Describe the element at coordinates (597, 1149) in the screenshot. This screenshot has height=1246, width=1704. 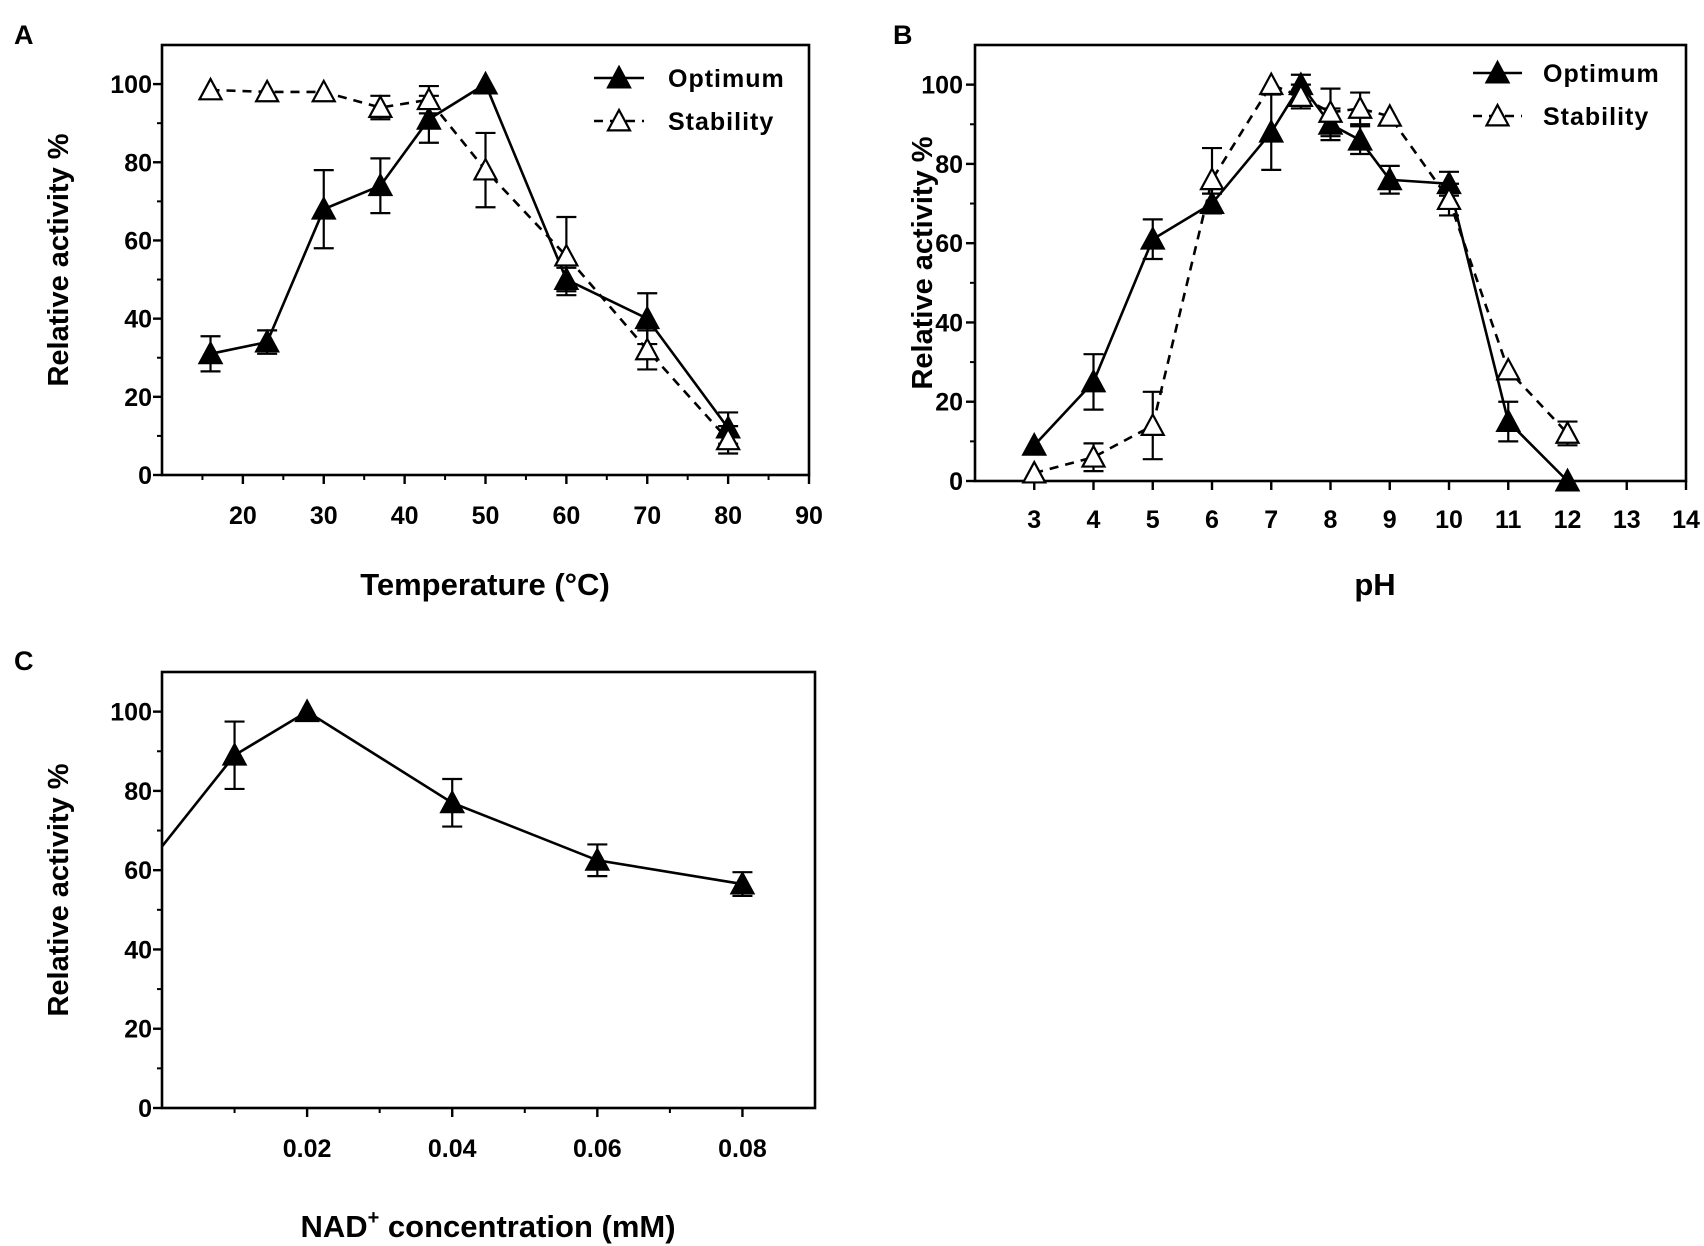
I see `x-tick-label: 0.06` at that location.